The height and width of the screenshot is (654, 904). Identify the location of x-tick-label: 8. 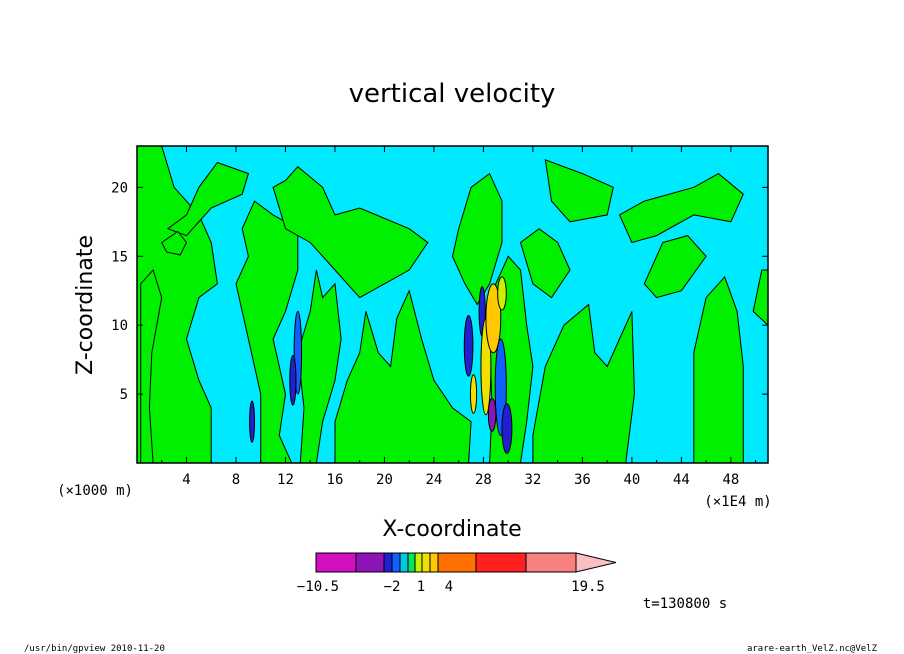
(236, 480).